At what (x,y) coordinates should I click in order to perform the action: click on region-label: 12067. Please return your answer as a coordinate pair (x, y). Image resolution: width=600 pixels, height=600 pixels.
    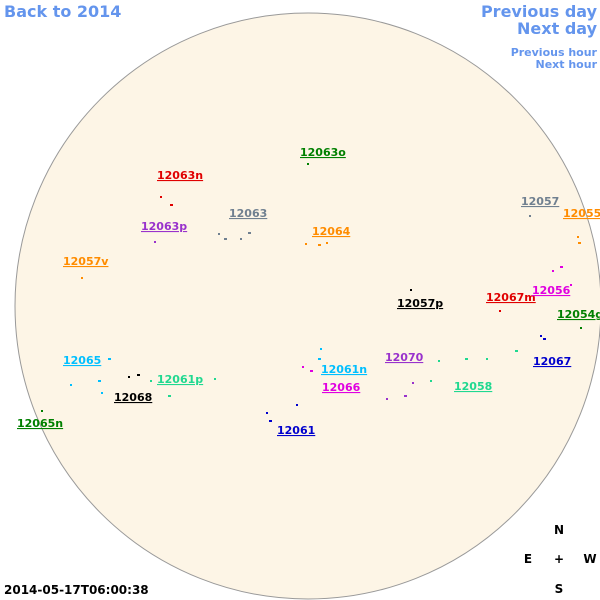
    Looking at the image, I should click on (552, 361).